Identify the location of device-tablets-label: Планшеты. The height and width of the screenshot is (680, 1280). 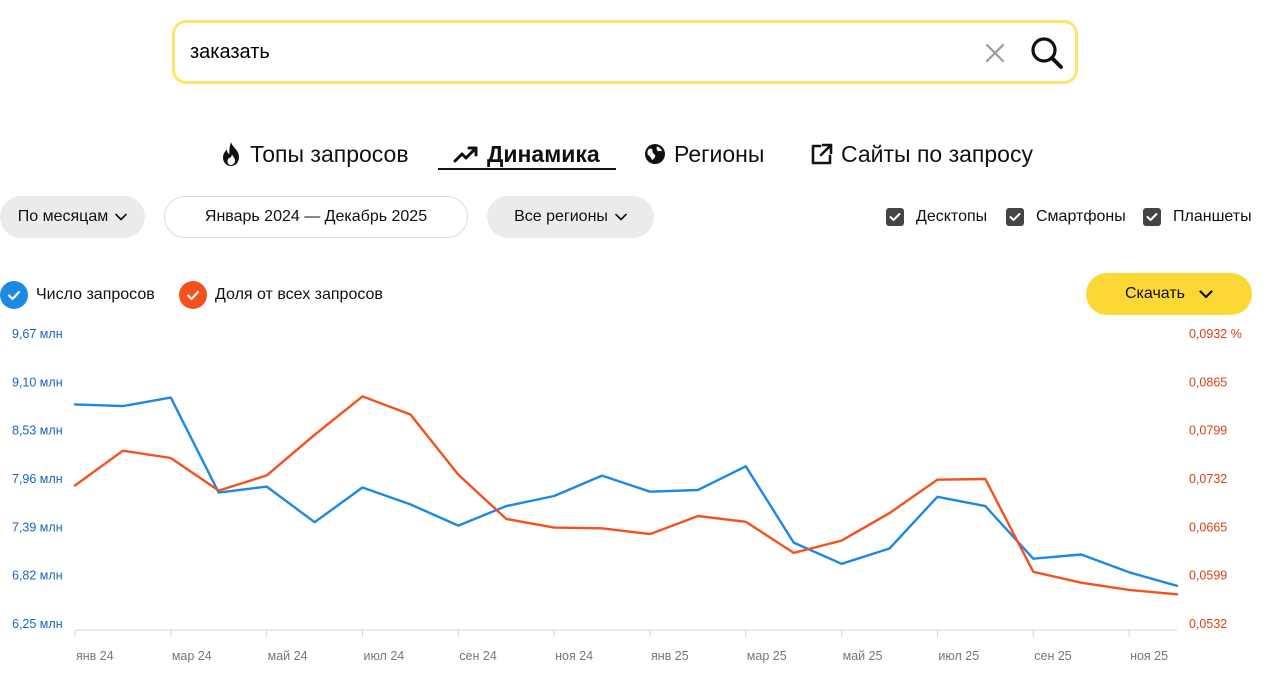
(1212, 216).